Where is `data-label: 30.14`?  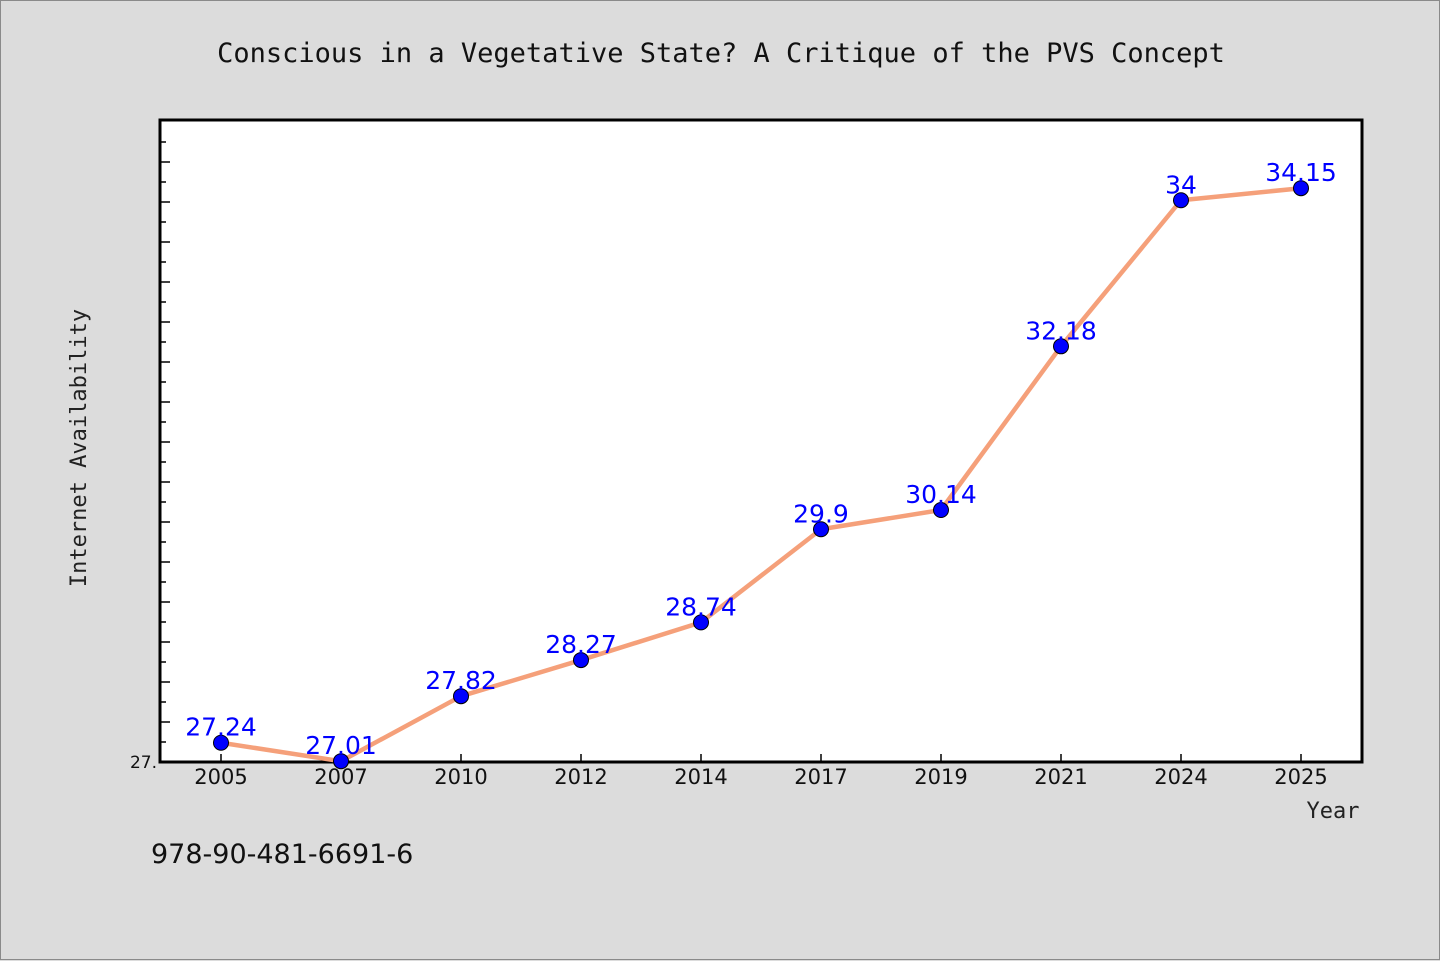
data-label: 30.14 is located at coordinates (941, 494).